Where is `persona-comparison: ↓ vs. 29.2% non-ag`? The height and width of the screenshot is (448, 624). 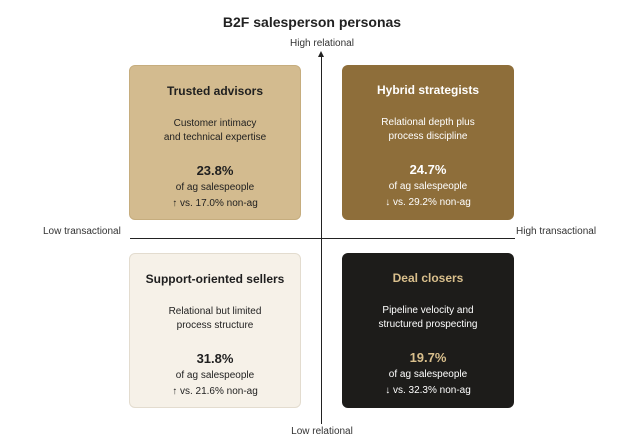
persona-comparison: ↓ vs. 29.2% non-ag is located at coordinates (428, 202).